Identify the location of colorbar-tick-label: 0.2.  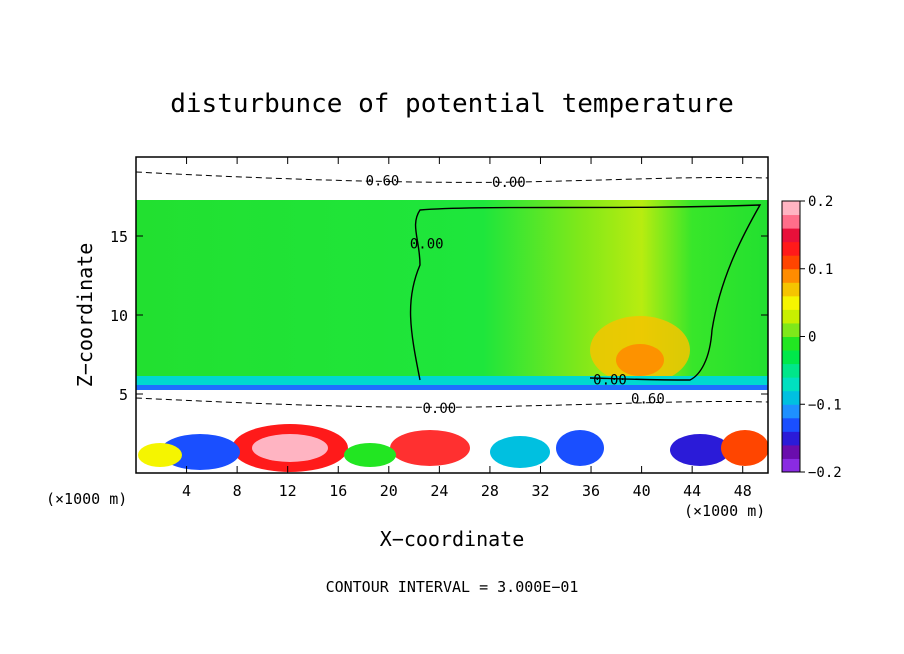
(820, 202).